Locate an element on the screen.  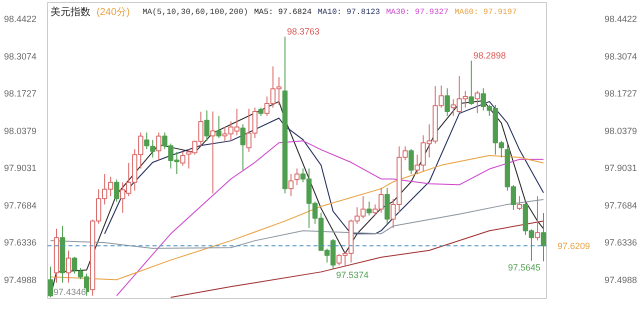
text: MA30: 97.9327 is located at coordinates (417, 12).